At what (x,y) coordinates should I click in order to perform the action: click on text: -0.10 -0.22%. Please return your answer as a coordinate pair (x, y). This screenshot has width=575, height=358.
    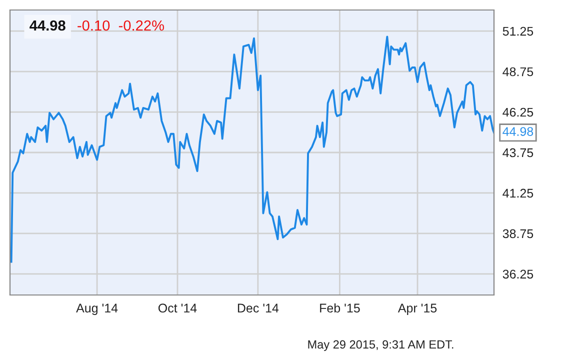
    Looking at the image, I should click on (121, 25).